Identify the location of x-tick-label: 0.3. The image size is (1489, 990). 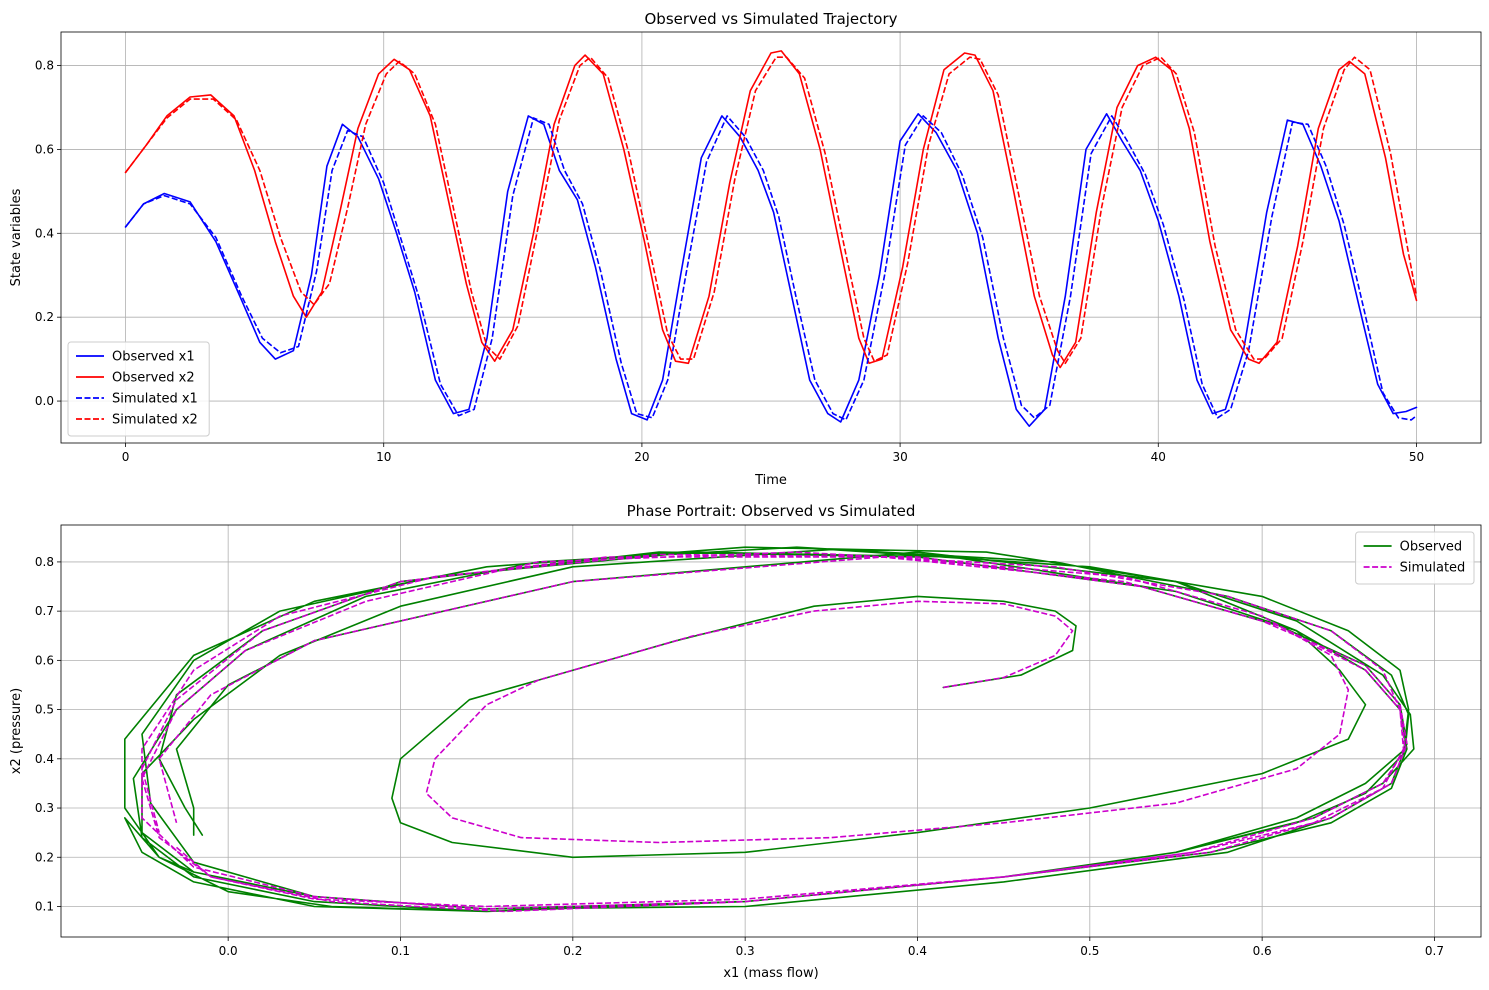
(745, 951).